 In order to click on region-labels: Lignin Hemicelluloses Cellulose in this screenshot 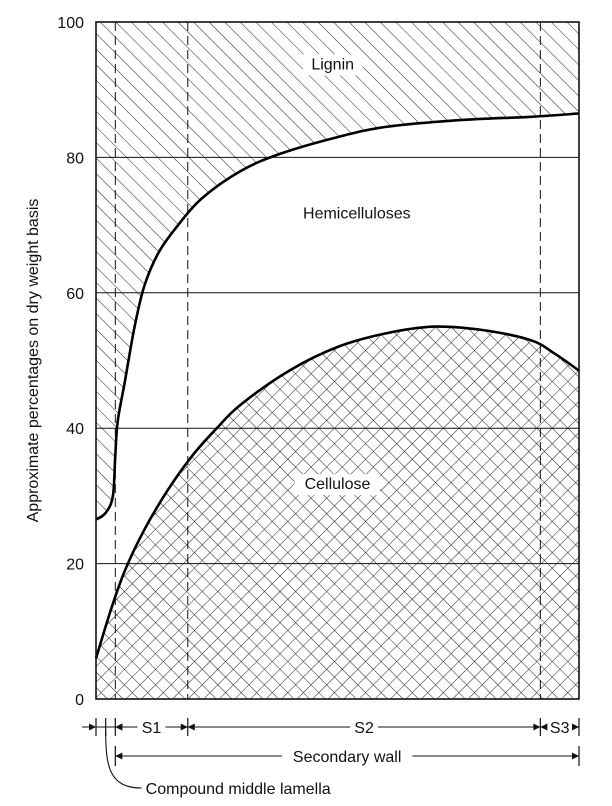, I will do `click(357, 275)`.